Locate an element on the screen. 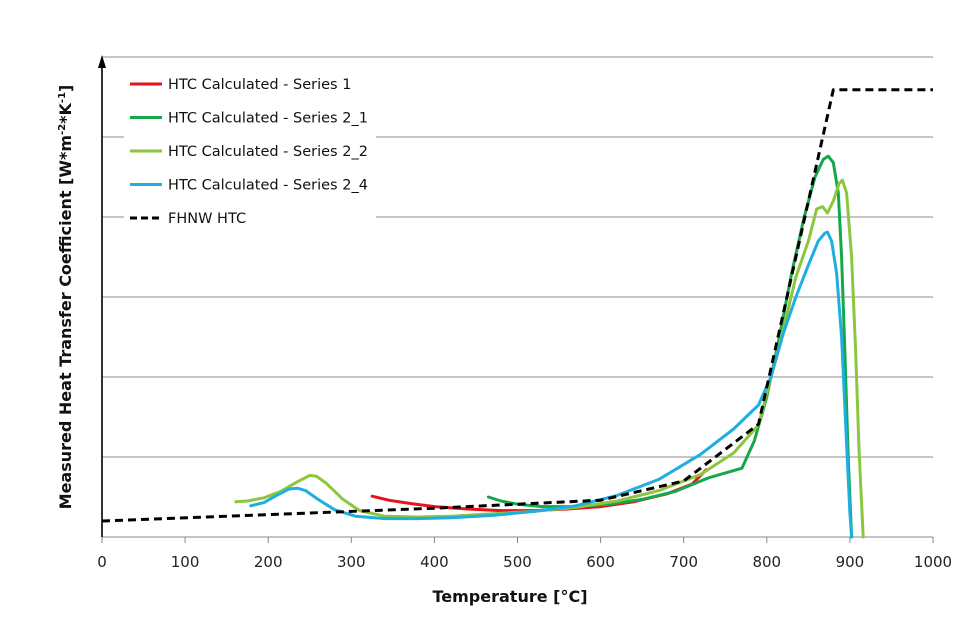 Image resolution: width=975 pixels, height=630 pixels. y-axis-title-mid: *K is located at coordinates (65, 112).